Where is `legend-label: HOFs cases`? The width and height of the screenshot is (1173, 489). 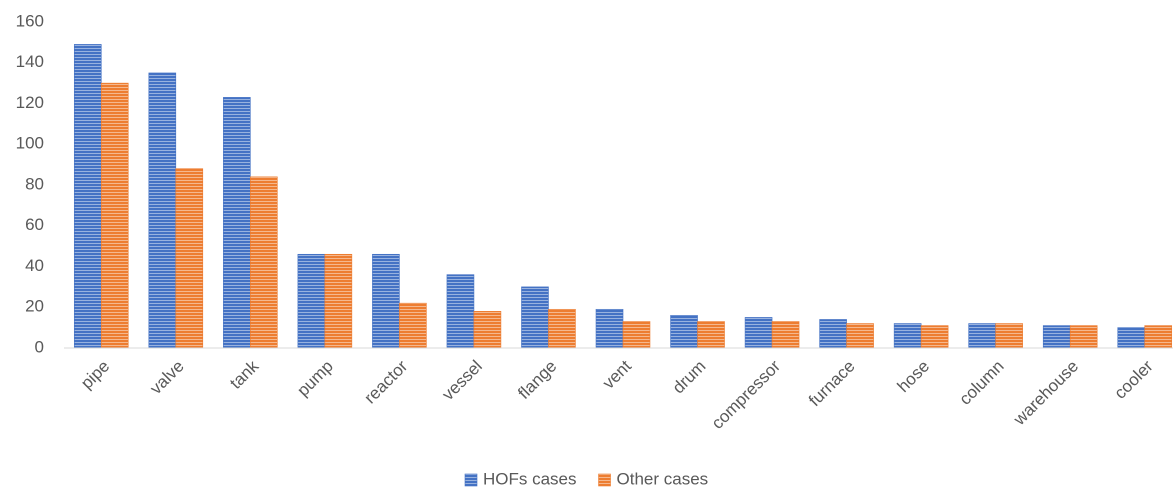 legend-label: HOFs cases is located at coordinates (530, 478).